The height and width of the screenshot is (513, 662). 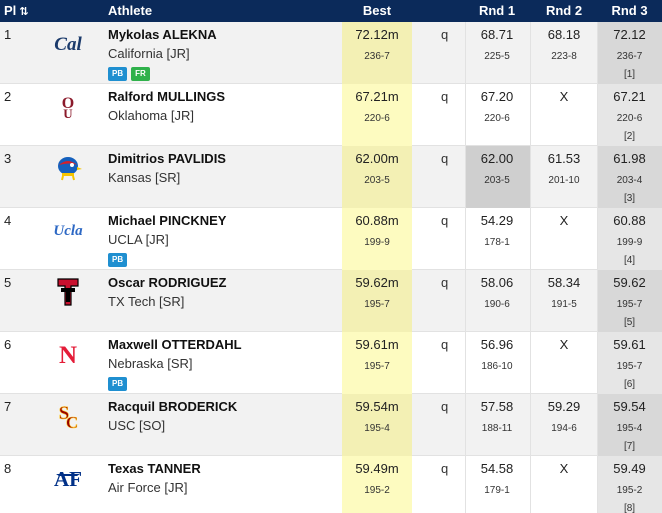 I want to click on round-1-imperial: 225-5, so click(x=497, y=56).